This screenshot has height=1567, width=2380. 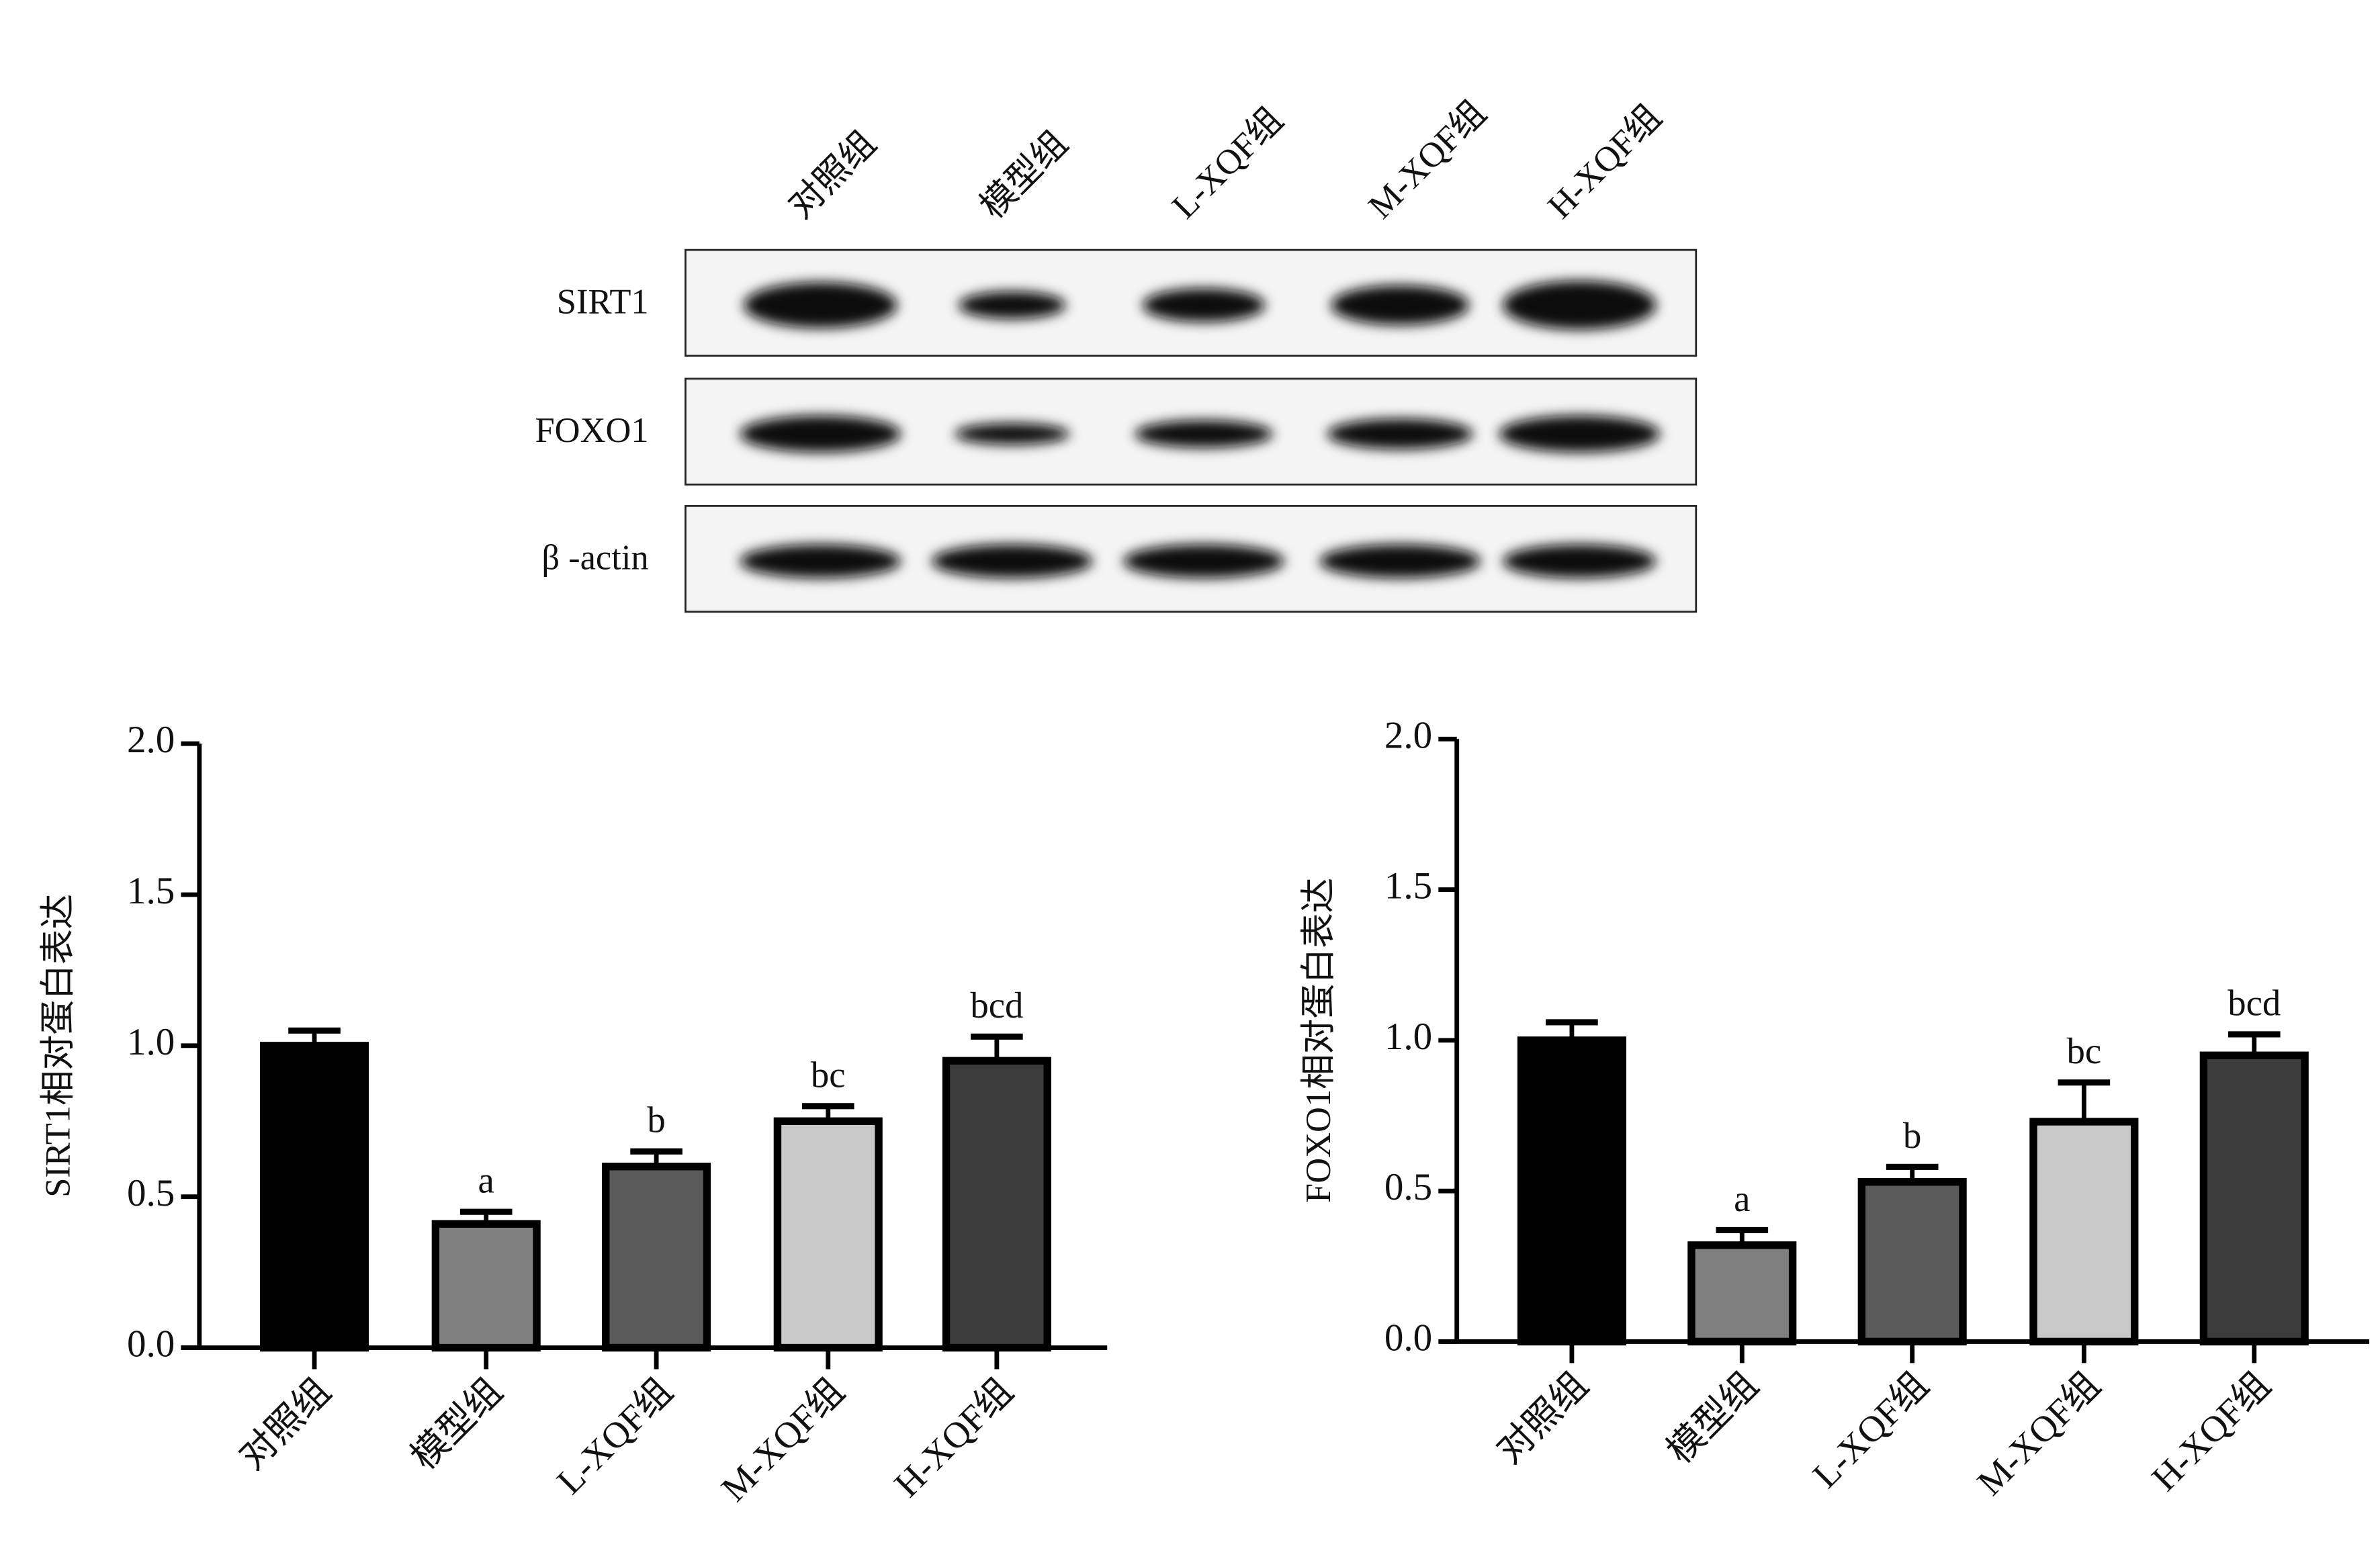 I want to click on blot-row-label: SIRT1, so click(x=603, y=301).